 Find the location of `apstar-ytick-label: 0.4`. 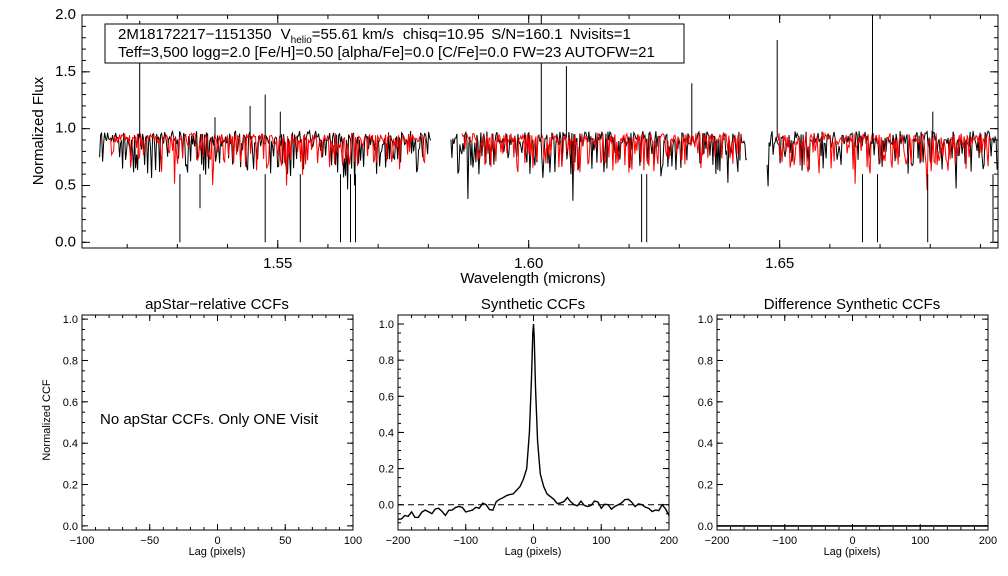

apstar-ytick-label: 0.4 is located at coordinates (70, 444).